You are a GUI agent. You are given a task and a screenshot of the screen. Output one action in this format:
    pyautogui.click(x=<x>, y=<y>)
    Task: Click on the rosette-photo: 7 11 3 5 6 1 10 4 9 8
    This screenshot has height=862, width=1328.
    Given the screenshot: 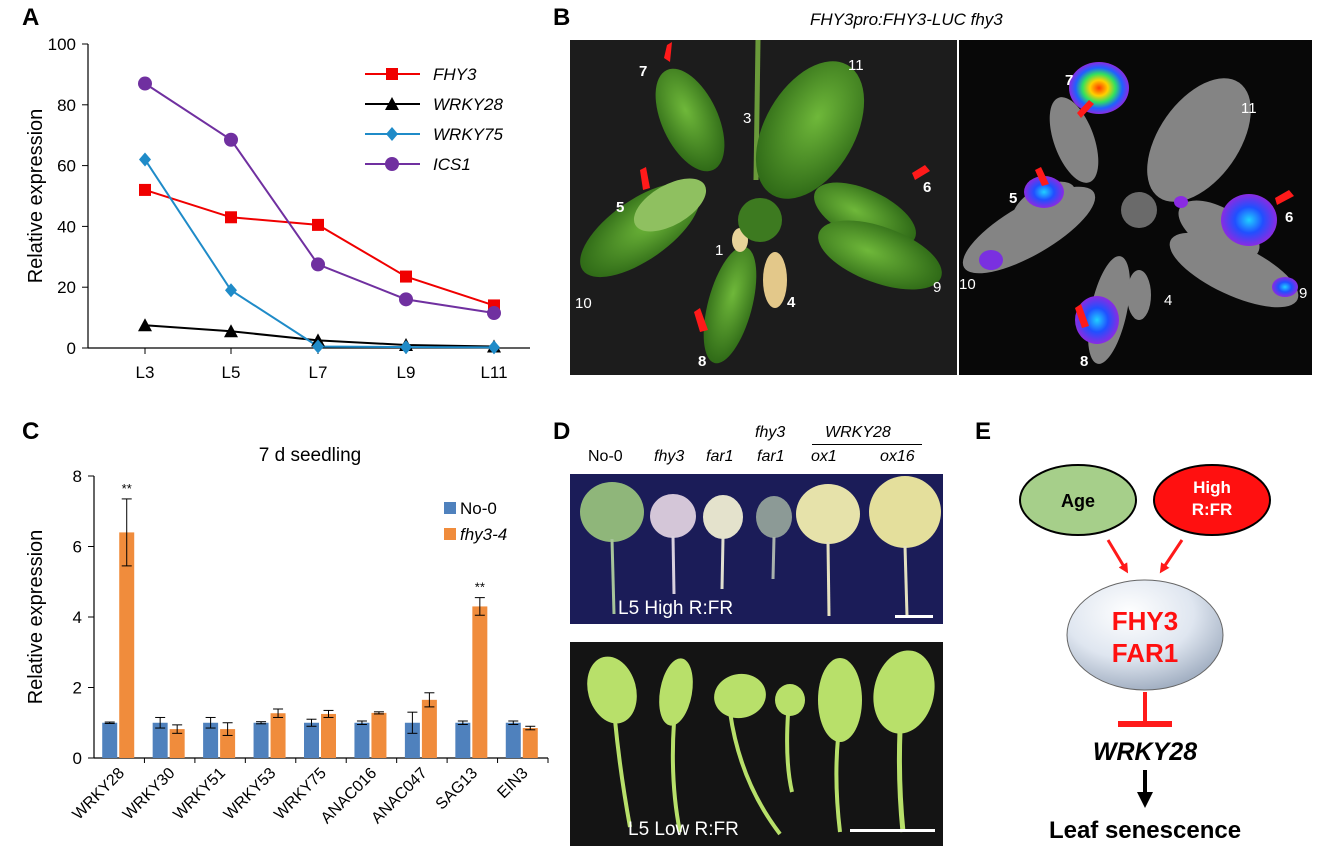 What is the action you would take?
    pyautogui.click(x=763, y=207)
    